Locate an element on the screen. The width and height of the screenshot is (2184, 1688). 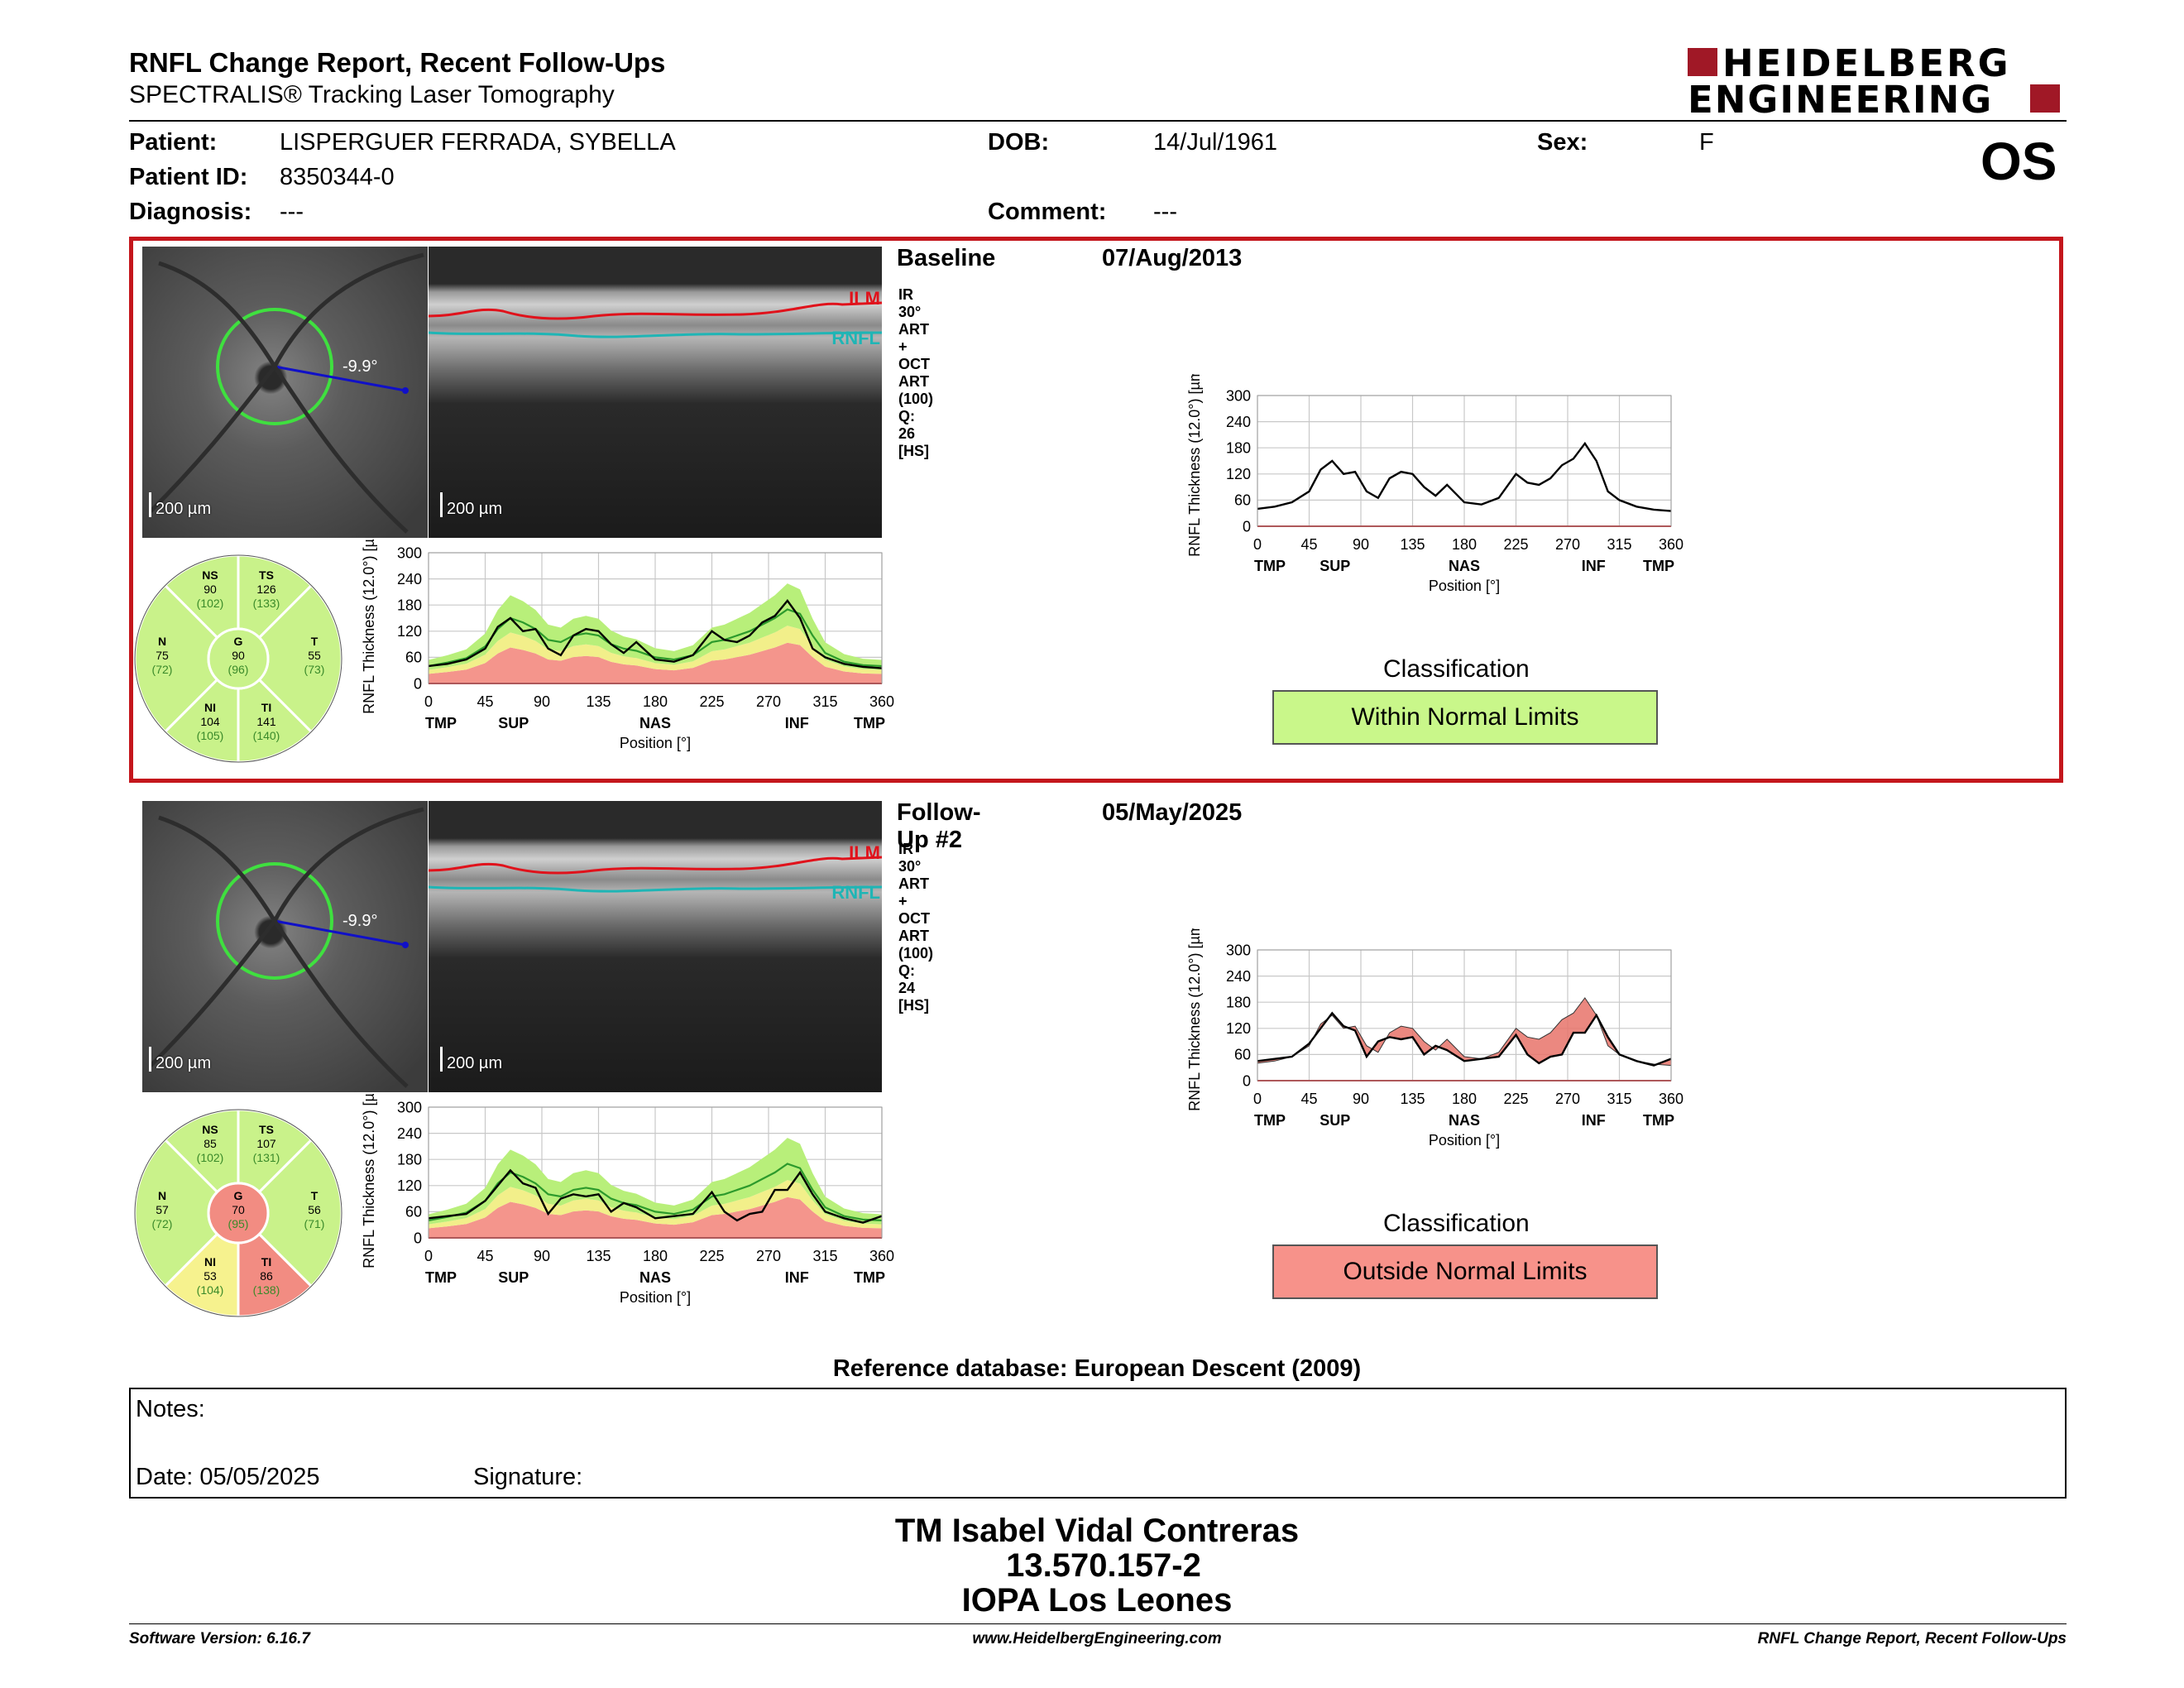
sector-value: 75 is located at coordinates (162, 655).